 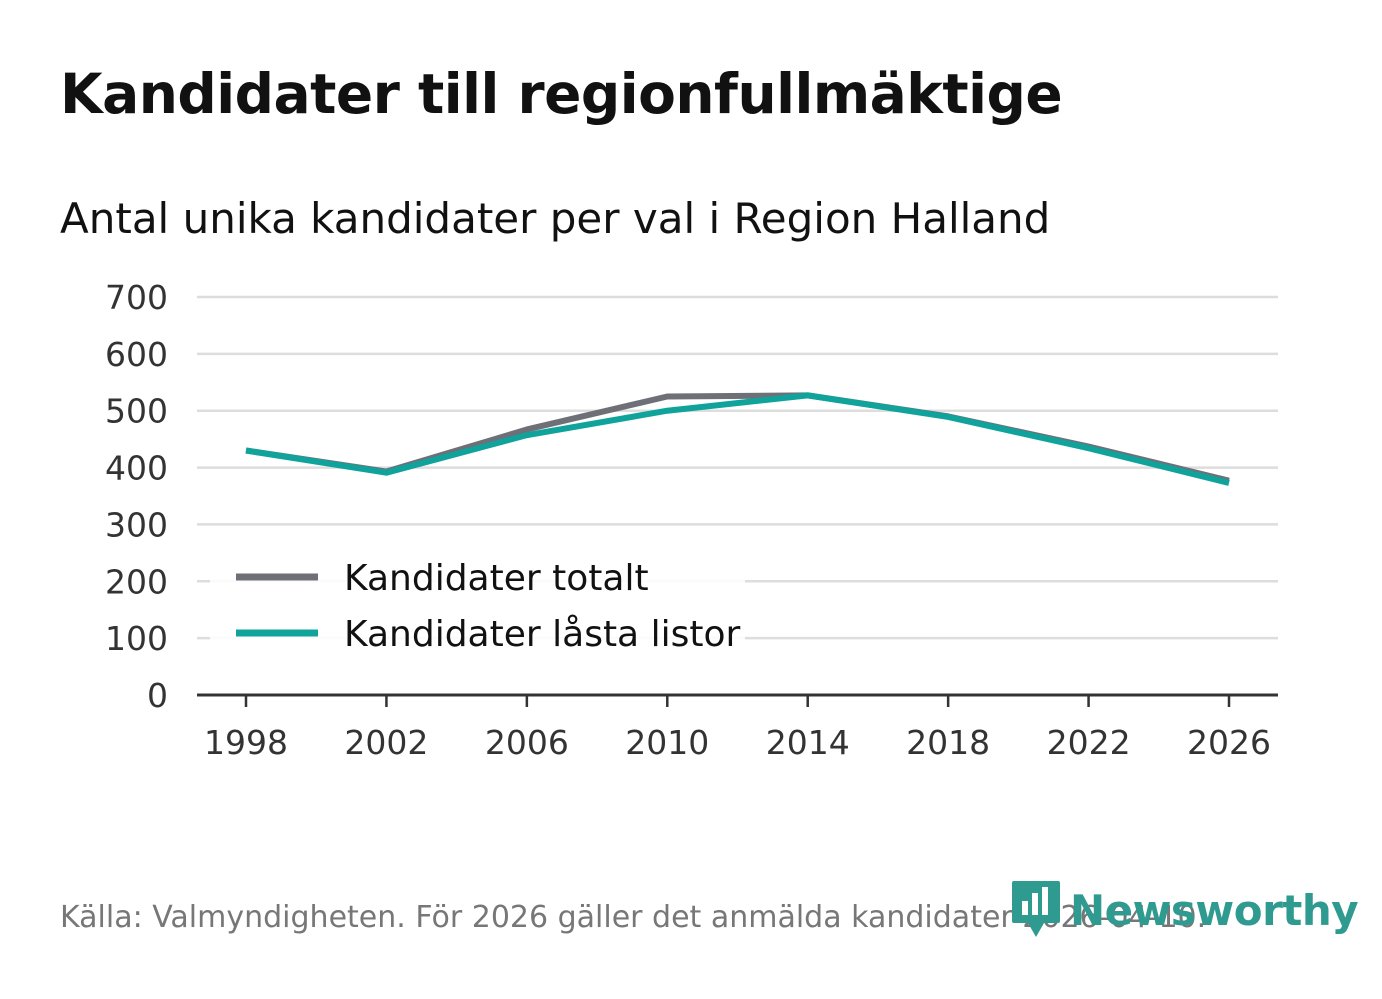 I want to click on chart-title: Kandidater till regionfullmäktige, so click(x=561, y=94).